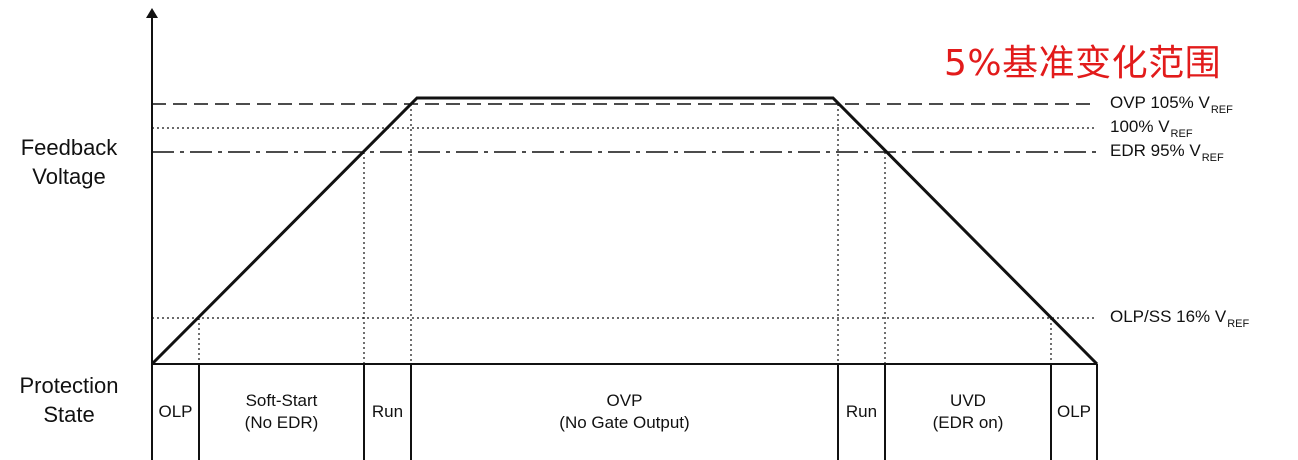 The width and height of the screenshot is (1298, 460). I want to click on olp-level-subscript: REF, so click(1238, 324).